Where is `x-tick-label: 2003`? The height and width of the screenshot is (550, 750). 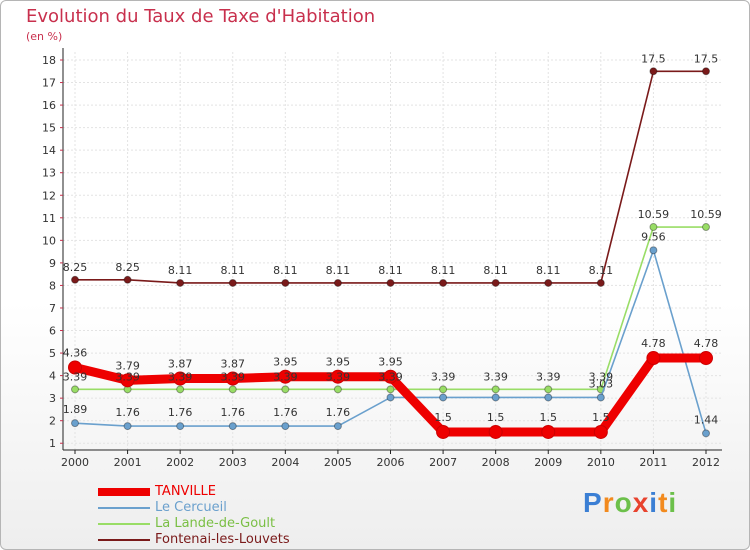
x-tick-label: 2003 is located at coordinates (233, 462).